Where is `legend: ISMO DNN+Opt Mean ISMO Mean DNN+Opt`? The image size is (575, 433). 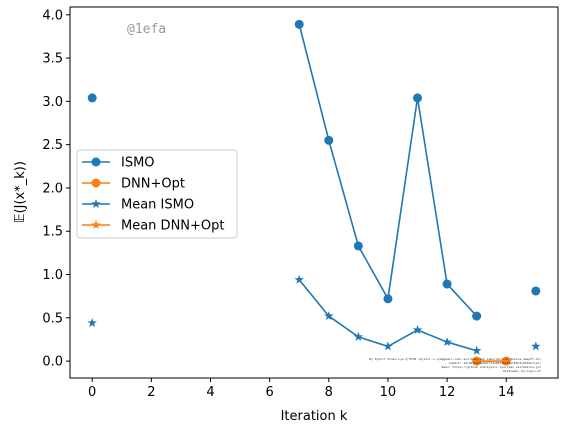
legend: ISMO DNN+Opt Mean ISMO Mean DNN+Opt is located at coordinates (157, 194).